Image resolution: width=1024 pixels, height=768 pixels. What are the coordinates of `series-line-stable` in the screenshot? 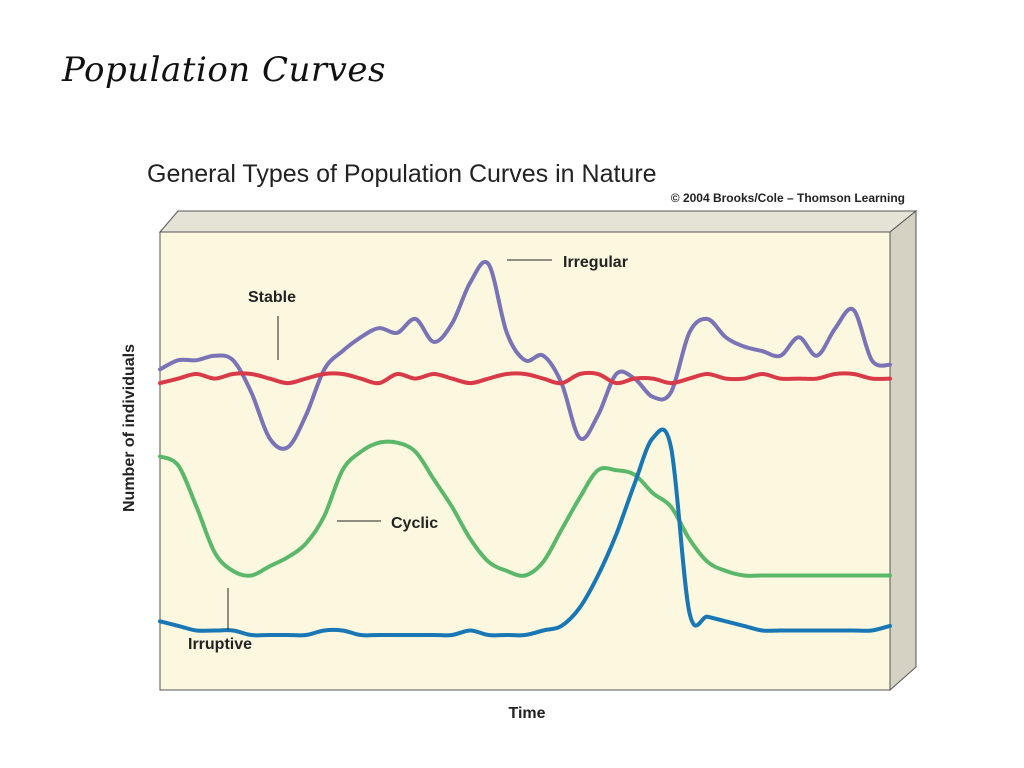 It's located at (525, 378).